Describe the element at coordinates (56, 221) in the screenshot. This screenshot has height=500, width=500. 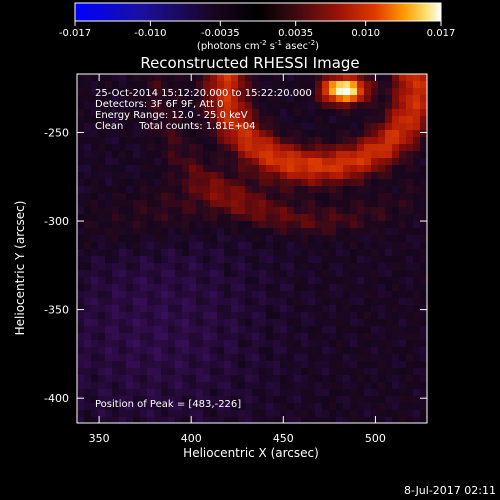
I see `y-tick-label: -300` at that location.